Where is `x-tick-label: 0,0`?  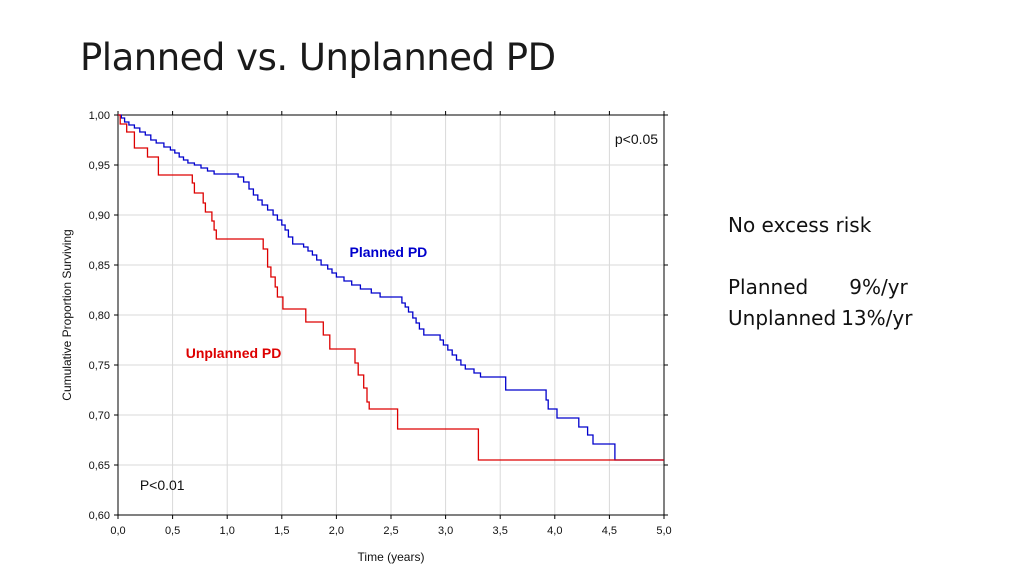 x-tick-label: 0,0 is located at coordinates (117, 531).